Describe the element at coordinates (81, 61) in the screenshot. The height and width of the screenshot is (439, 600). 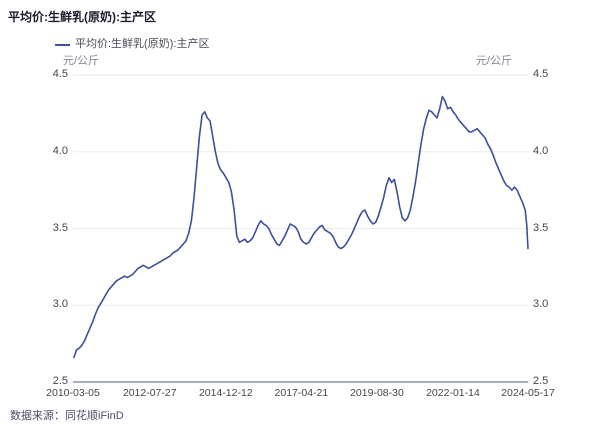
I see `y-axis-unit-left: 元/公斤` at that location.